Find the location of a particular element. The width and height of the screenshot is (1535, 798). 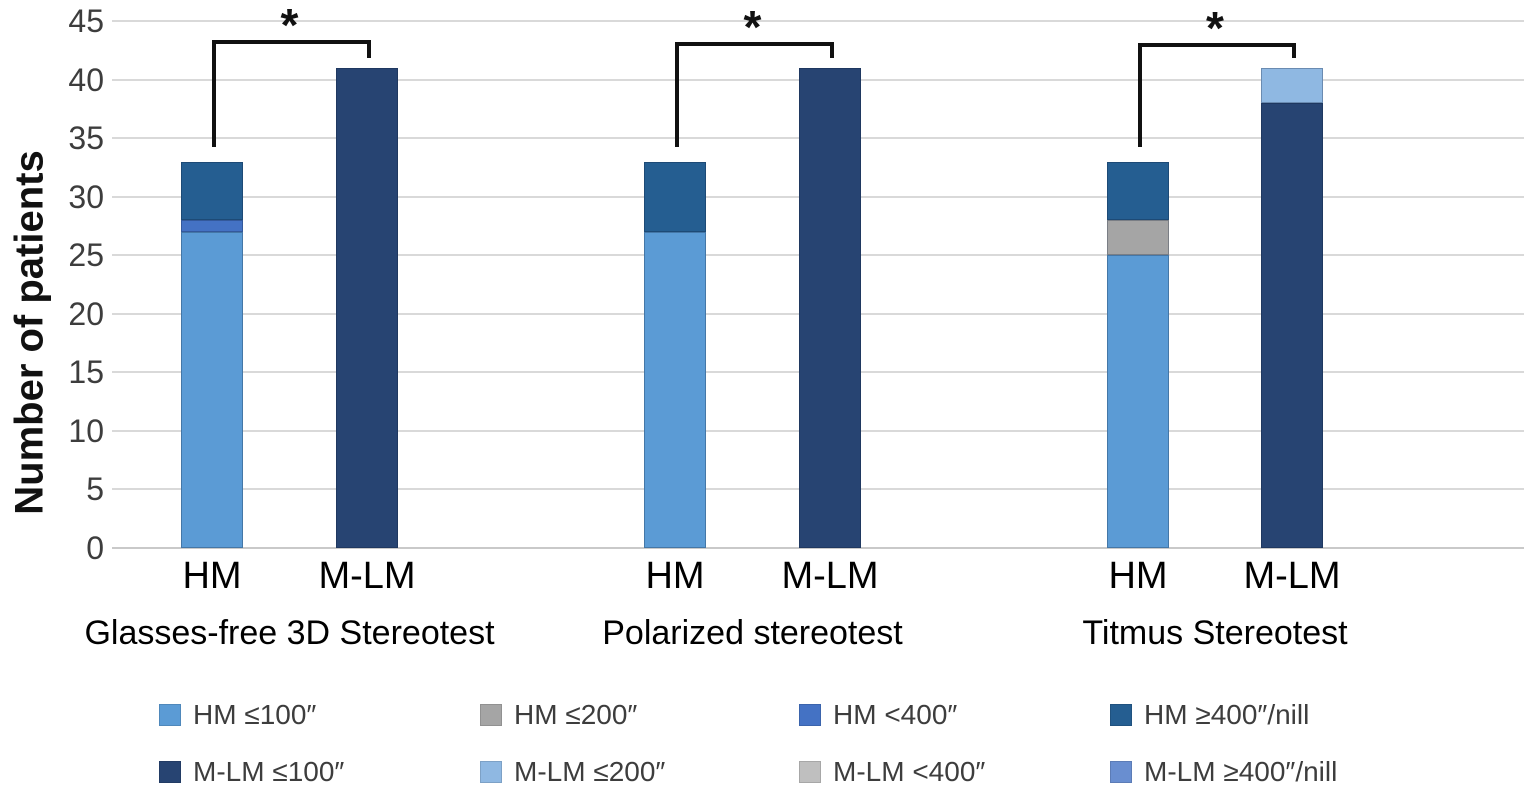

legend-item: M-LM ≤100″ is located at coordinates (251, 772).